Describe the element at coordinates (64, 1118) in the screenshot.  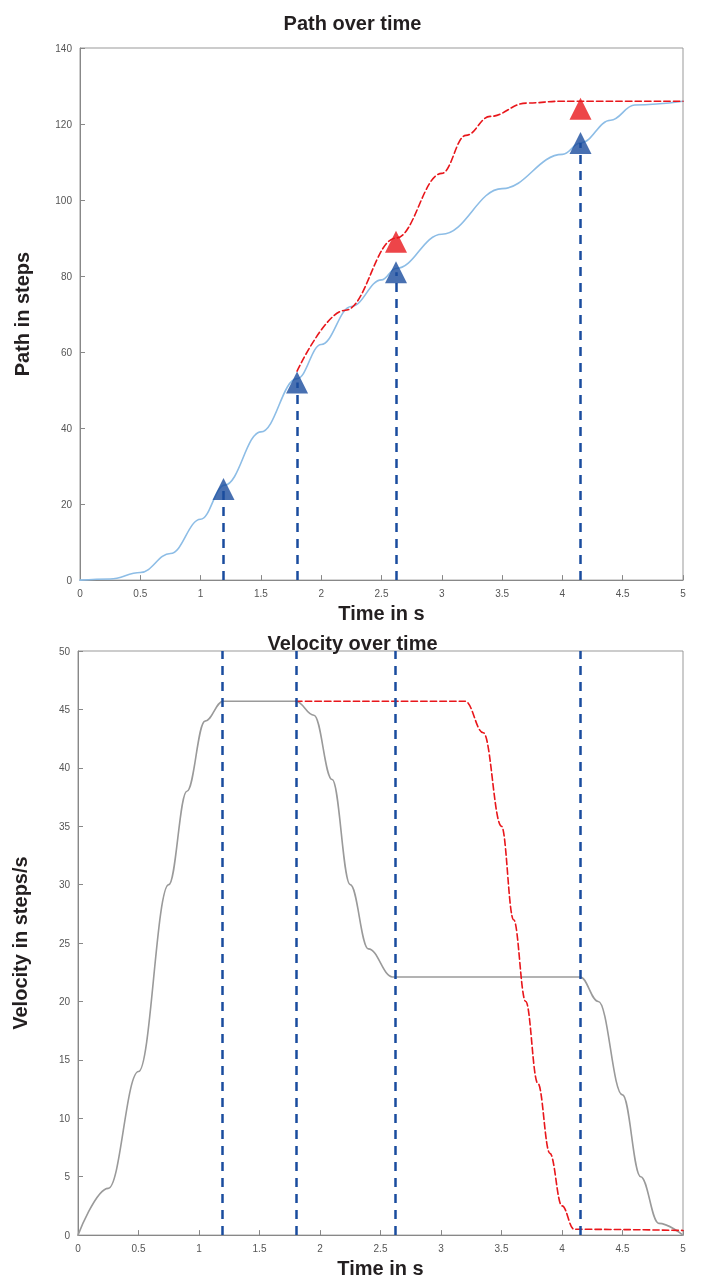
I see `y-tick-label: 10` at that location.